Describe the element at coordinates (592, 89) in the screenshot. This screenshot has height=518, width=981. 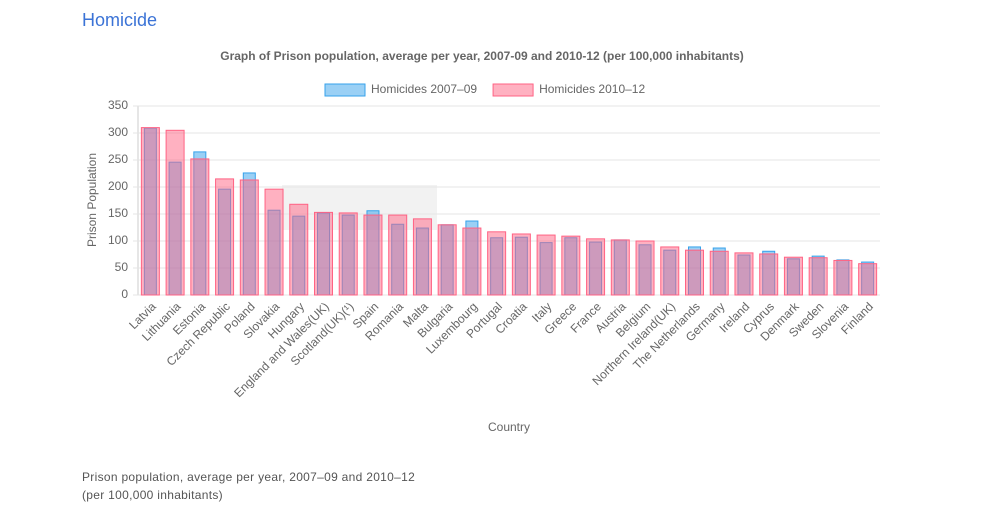
I see `legend-label: Homicides 2010–12` at that location.